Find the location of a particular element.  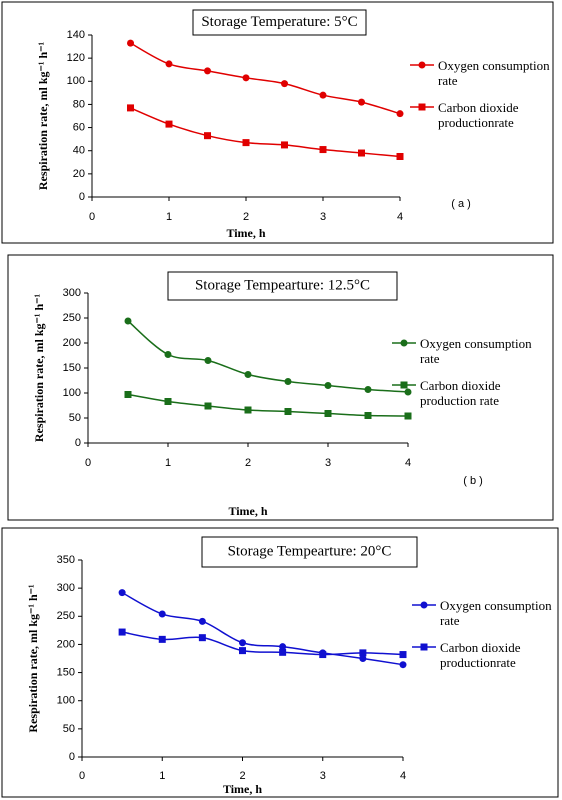

y-tick-label: 100 is located at coordinates (66, 701).